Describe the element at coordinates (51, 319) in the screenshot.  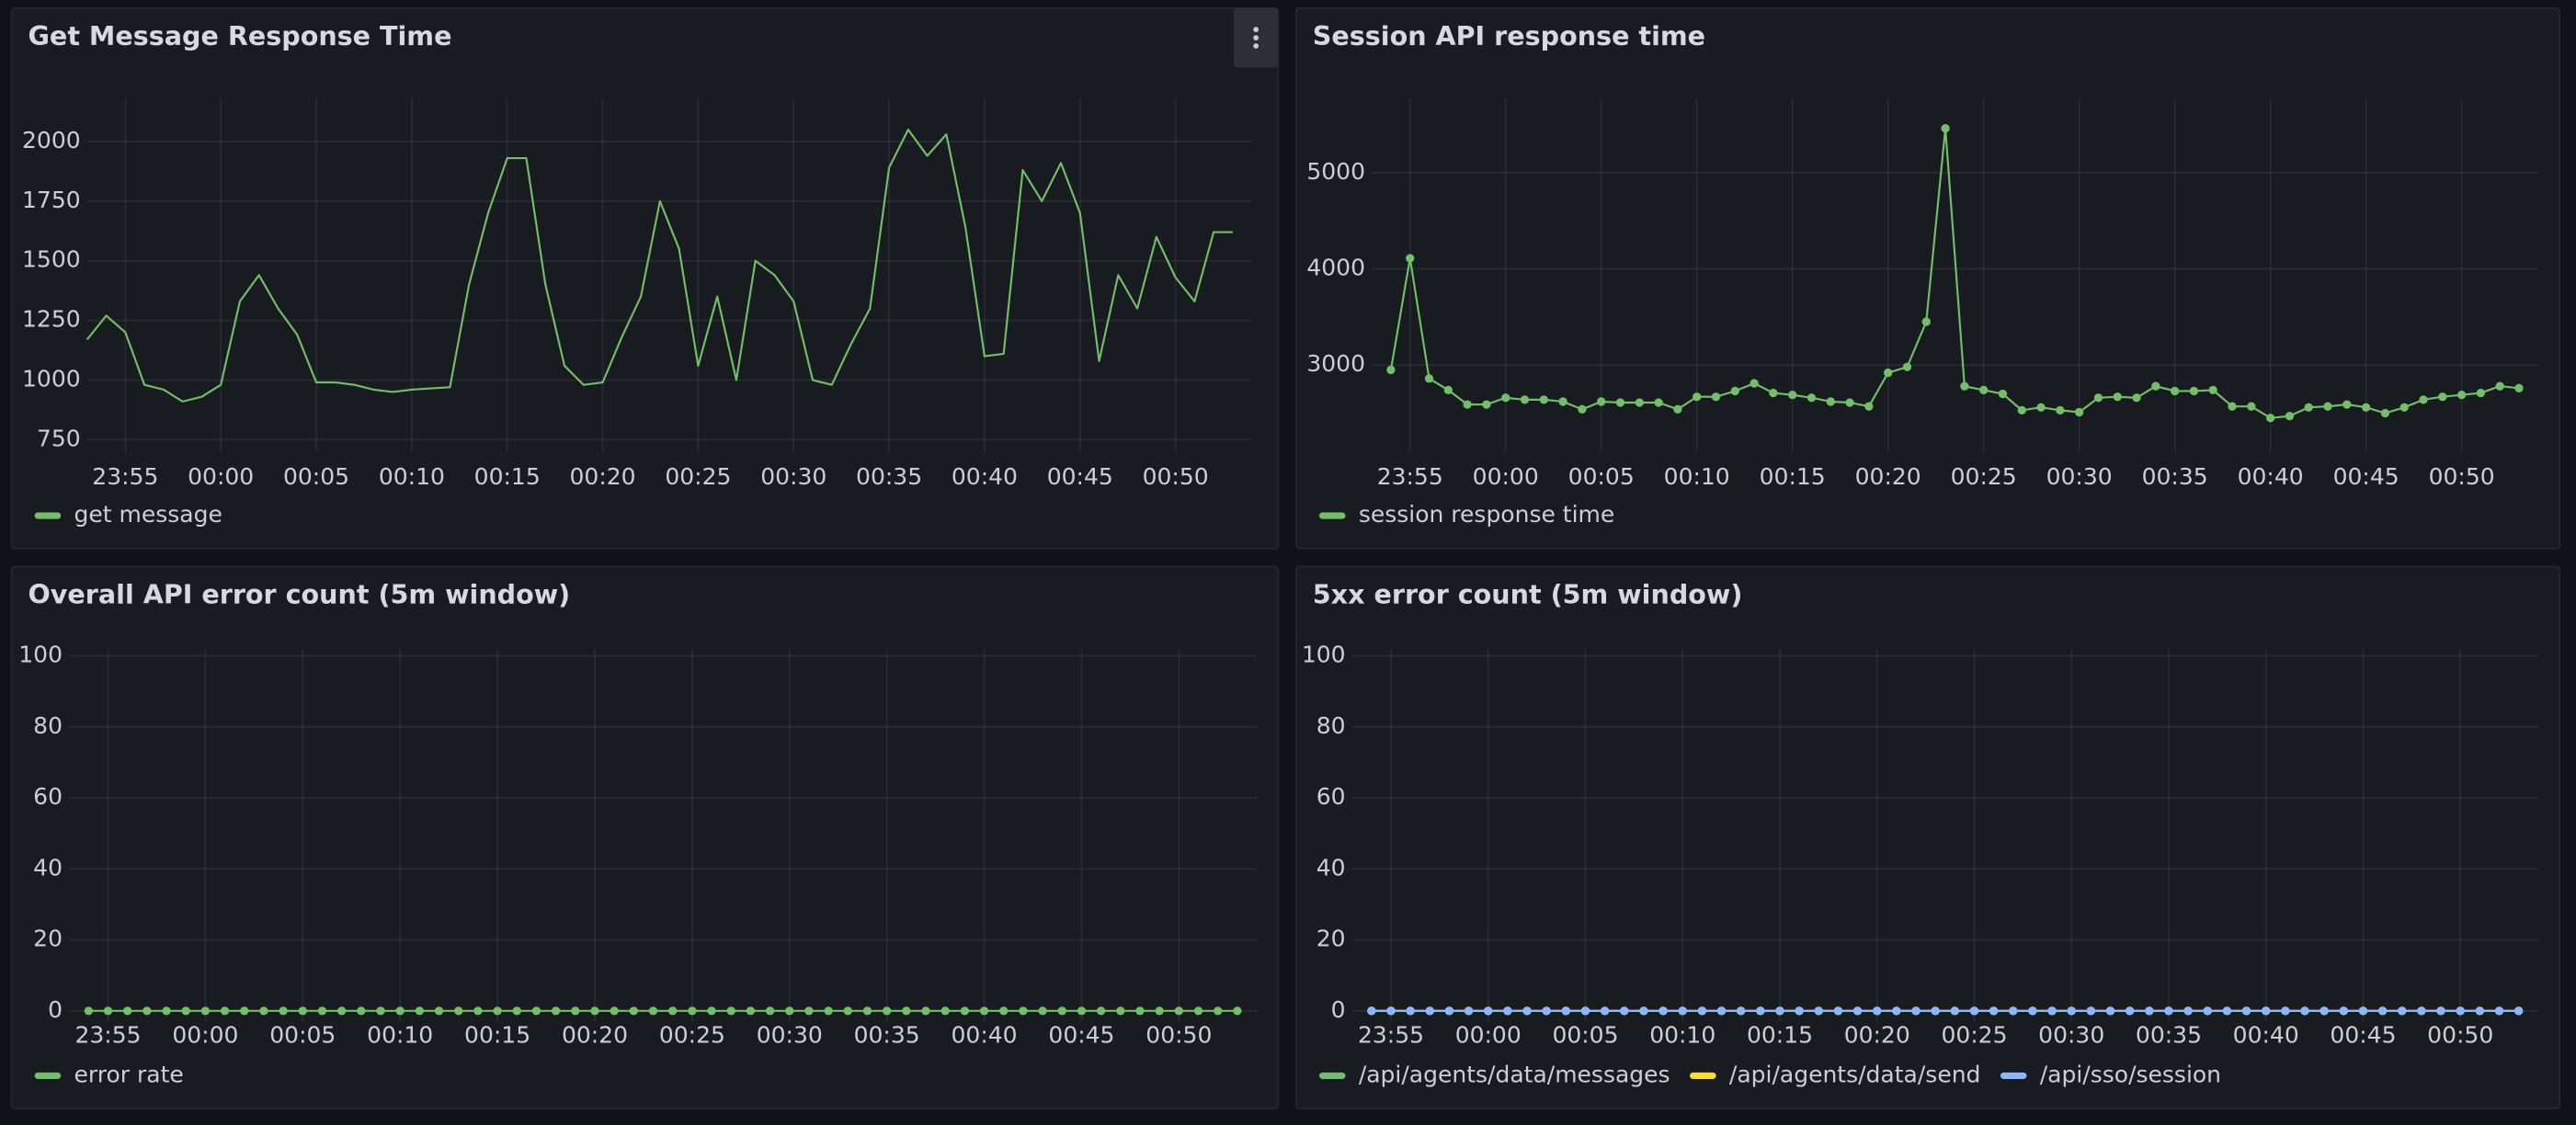
I see `y-tick-label: 1250` at that location.